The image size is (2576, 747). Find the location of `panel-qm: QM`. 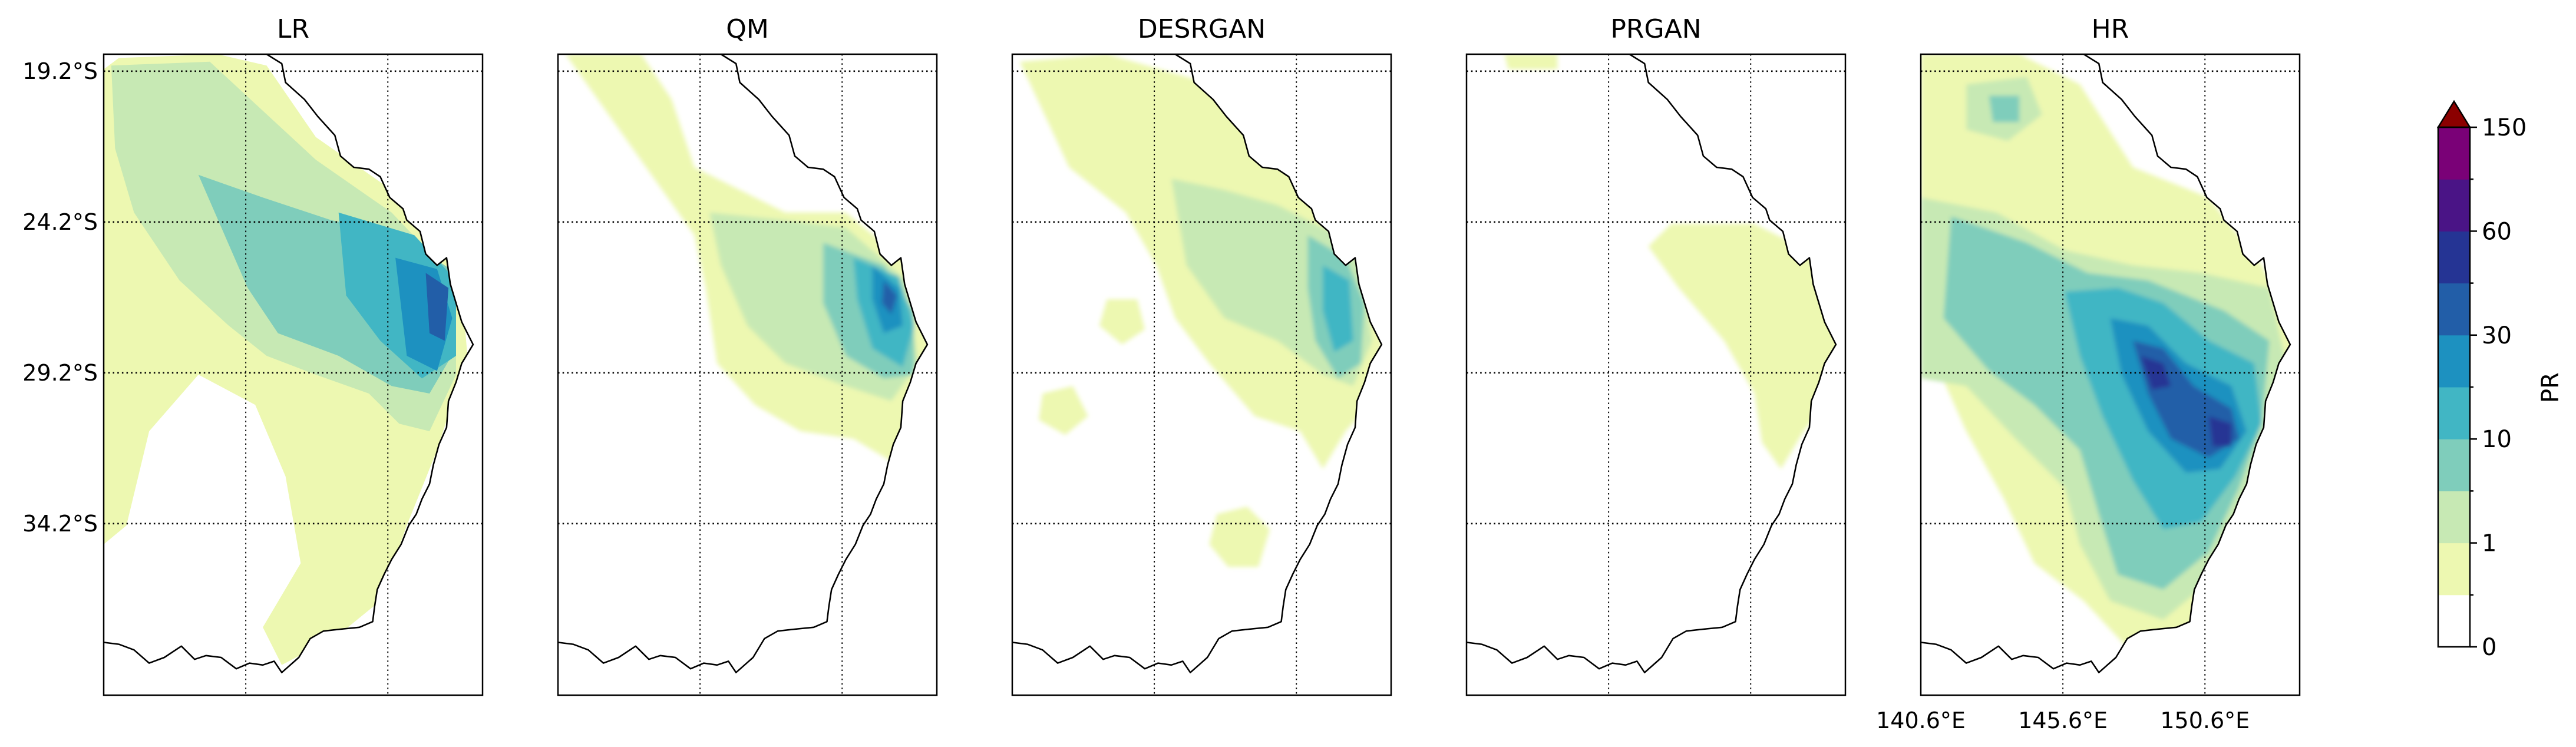

panel-qm: QM is located at coordinates (747, 355).